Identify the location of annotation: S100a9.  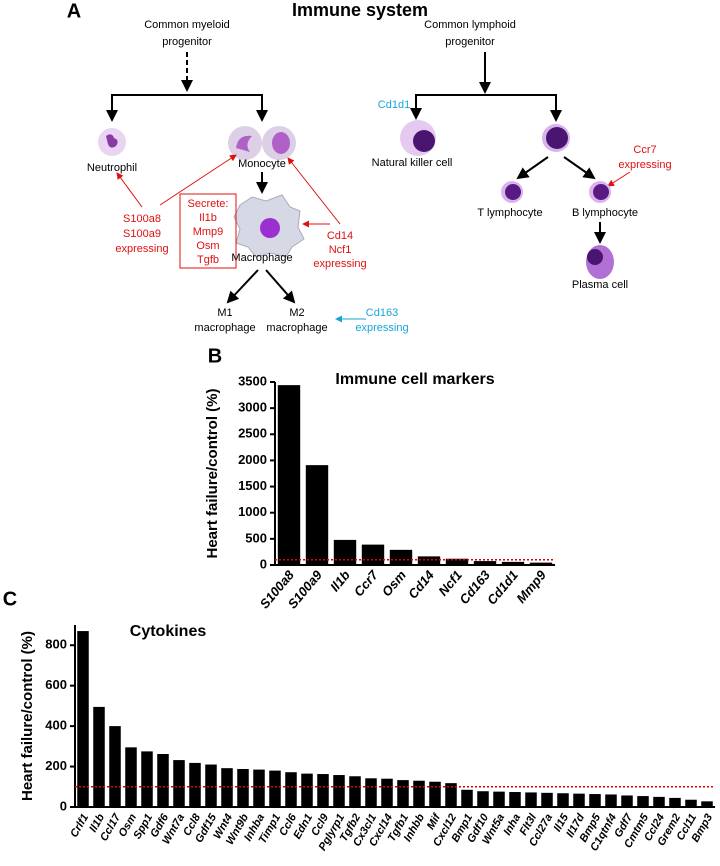
(142, 234).